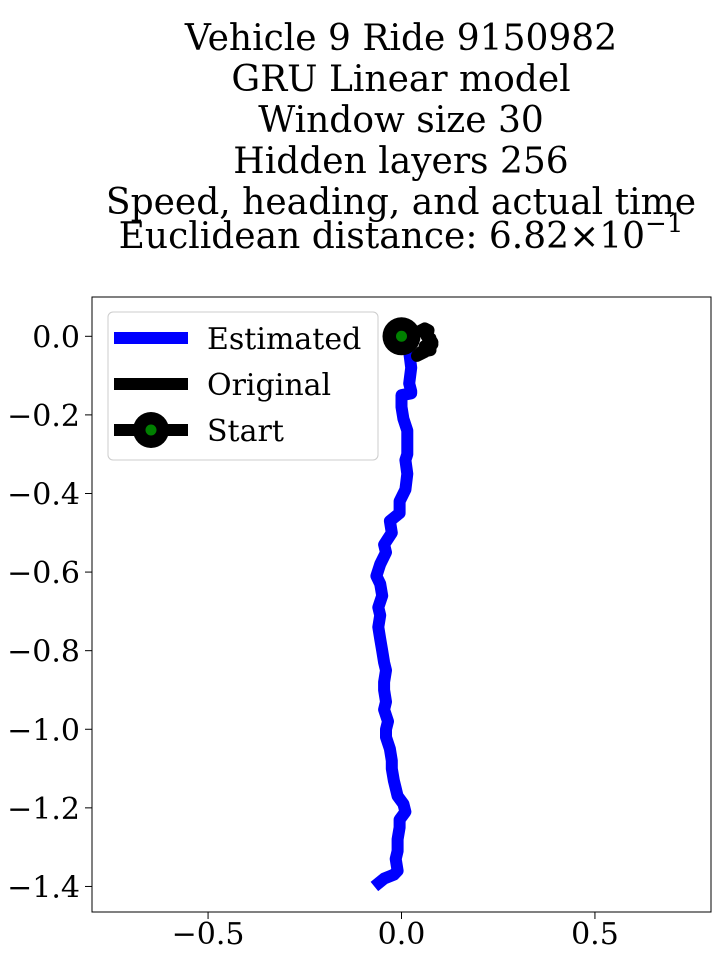 This screenshot has height=959, width=719. Describe the element at coordinates (151, 430) in the screenshot. I see `legend-start-marker-center` at that location.